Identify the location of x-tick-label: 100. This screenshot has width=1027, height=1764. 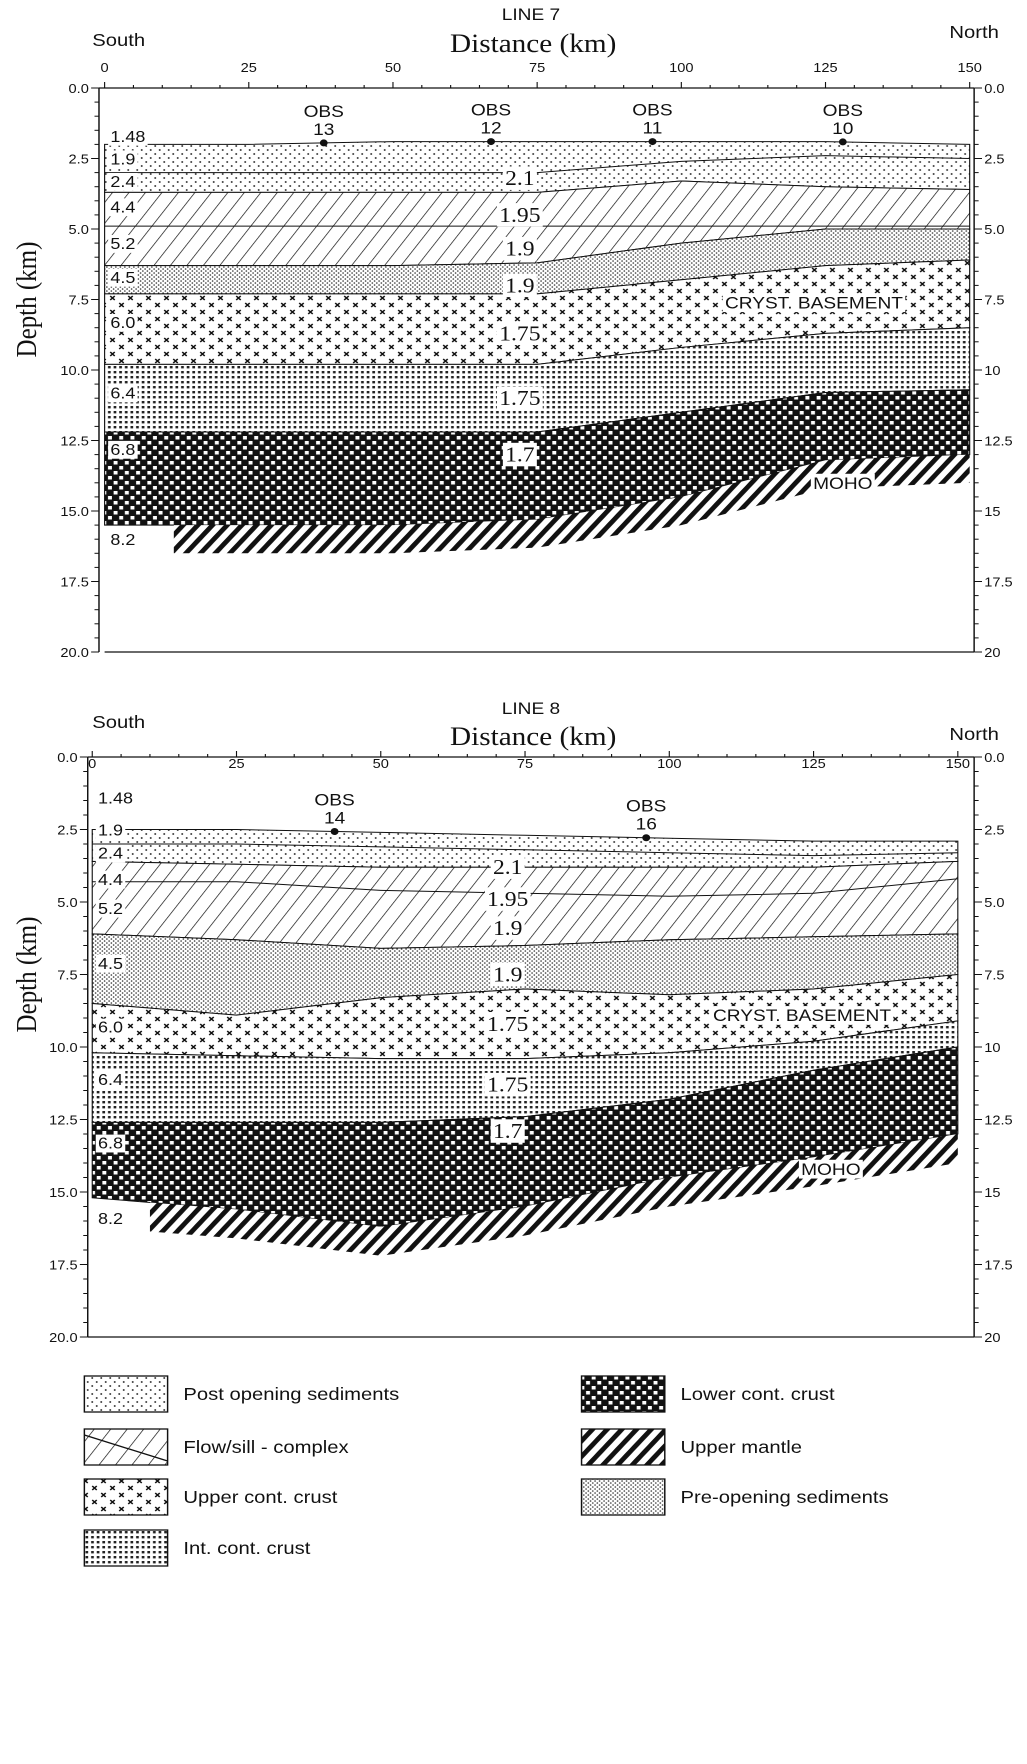
(669, 763).